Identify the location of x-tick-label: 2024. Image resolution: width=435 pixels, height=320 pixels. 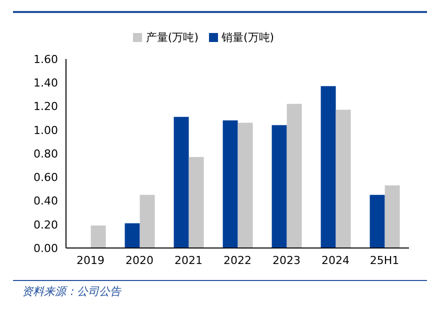
(336, 260).